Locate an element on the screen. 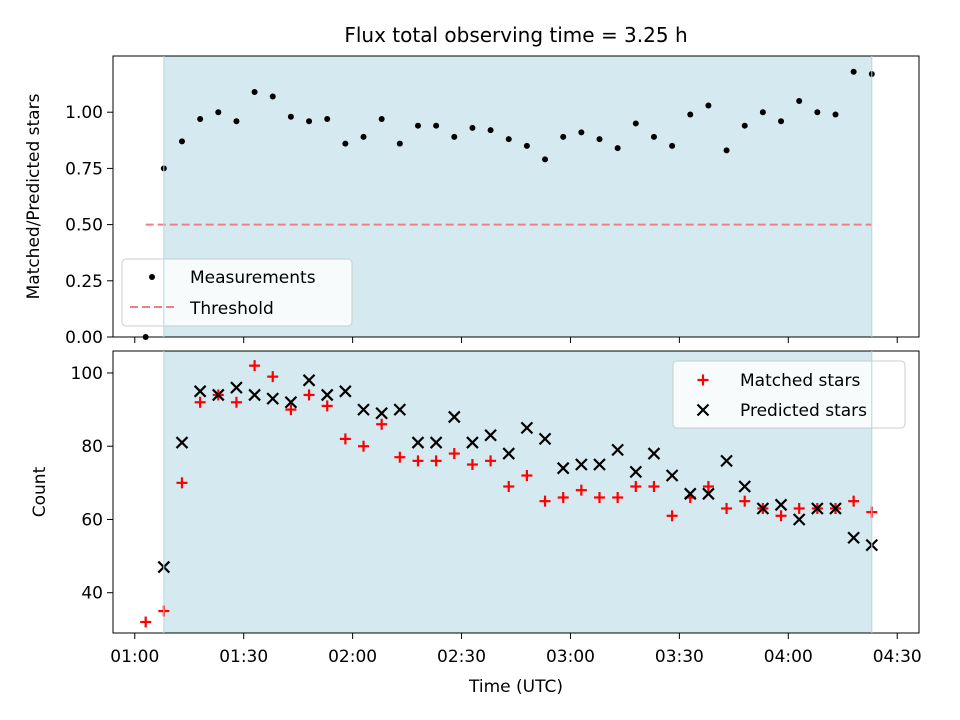 The height and width of the screenshot is (720, 960). x-tick-label: 04:30 is located at coordinates (897, 657).